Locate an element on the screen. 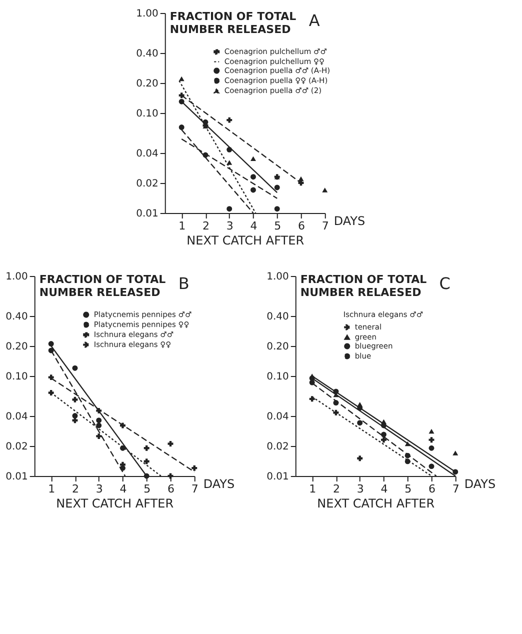 Image resolution: width=522 pixels, height=634 pixels. annotation: A is located at coordinates (314, 20).